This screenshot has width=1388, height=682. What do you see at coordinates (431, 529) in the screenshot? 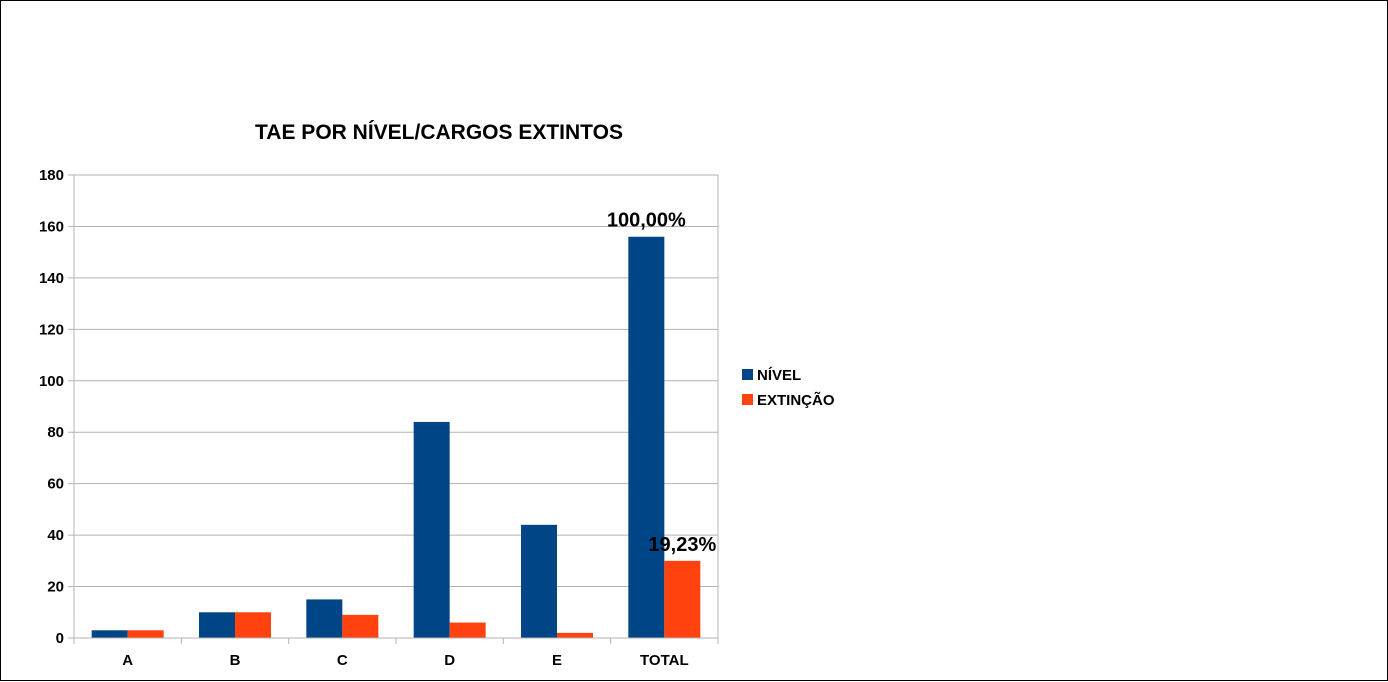
I see `bar-nvel-d` at bounding box center [431, 529].